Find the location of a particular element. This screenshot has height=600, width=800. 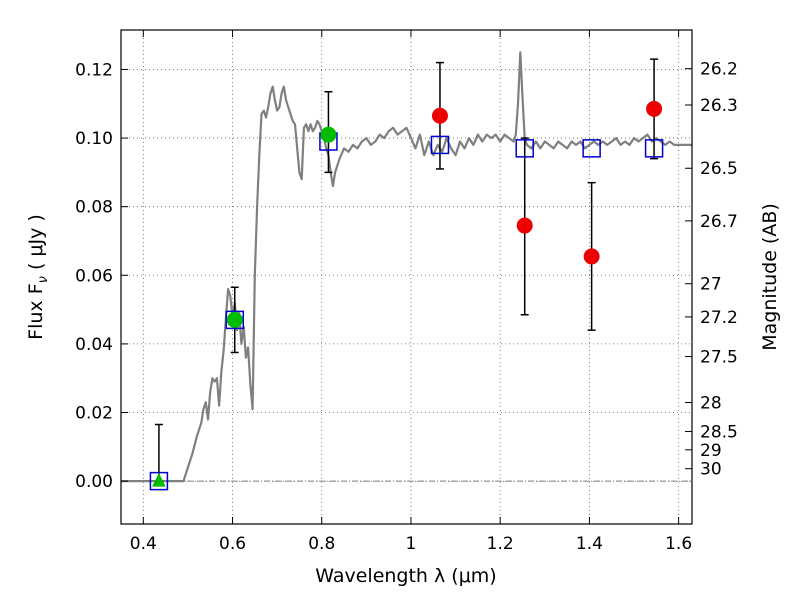

x-tick-label: 1.6 is located at coordinates (678, 544).